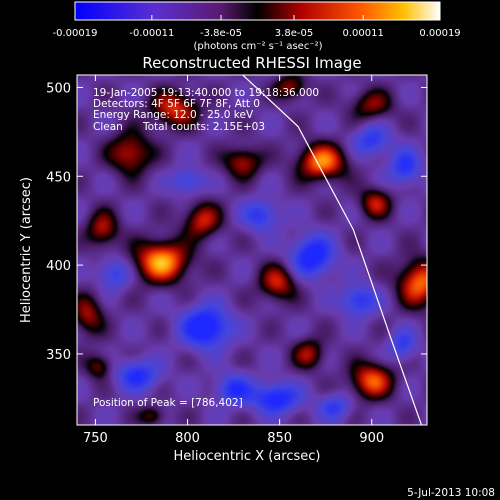  I want to click on x-tick-label: 900, so click(371, 438).